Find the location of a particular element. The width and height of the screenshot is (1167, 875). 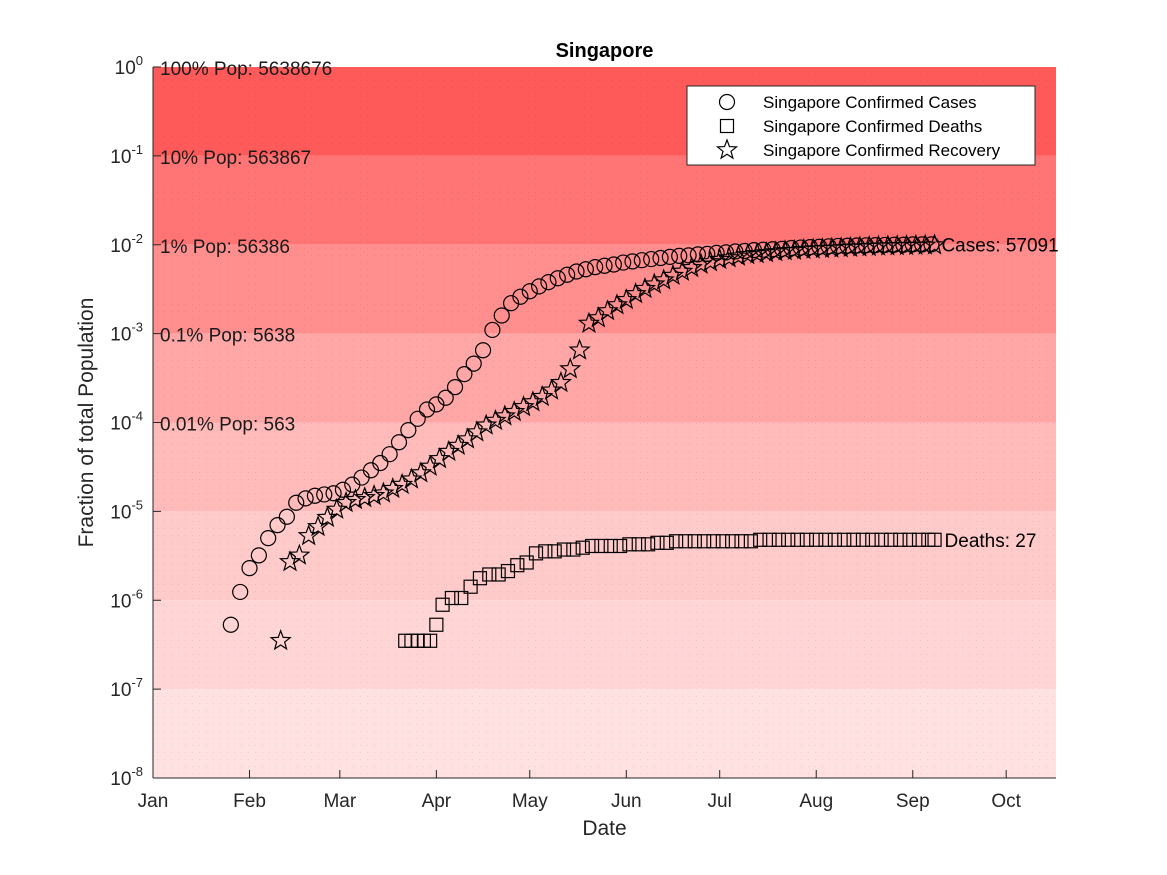

x-tick-label: Apr is located at coordinates (437, 801).